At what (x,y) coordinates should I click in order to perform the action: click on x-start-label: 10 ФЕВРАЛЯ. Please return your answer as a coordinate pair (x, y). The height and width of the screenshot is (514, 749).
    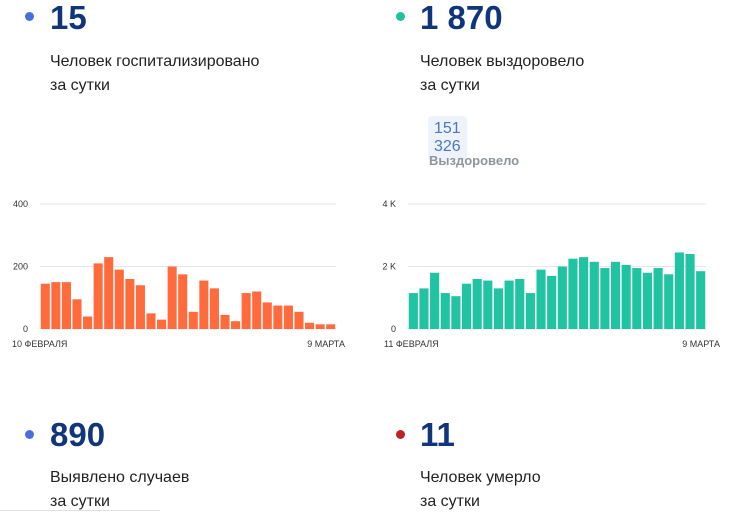
    Looking at the image, I should click on (39, 344).